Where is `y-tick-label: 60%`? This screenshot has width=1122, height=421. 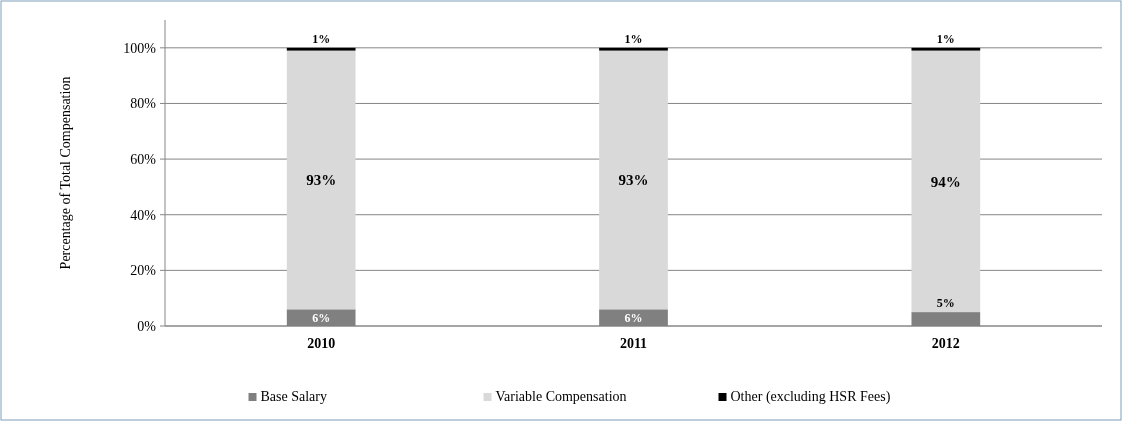
y-tick-label: 60% is located at coordinates (143, 159).